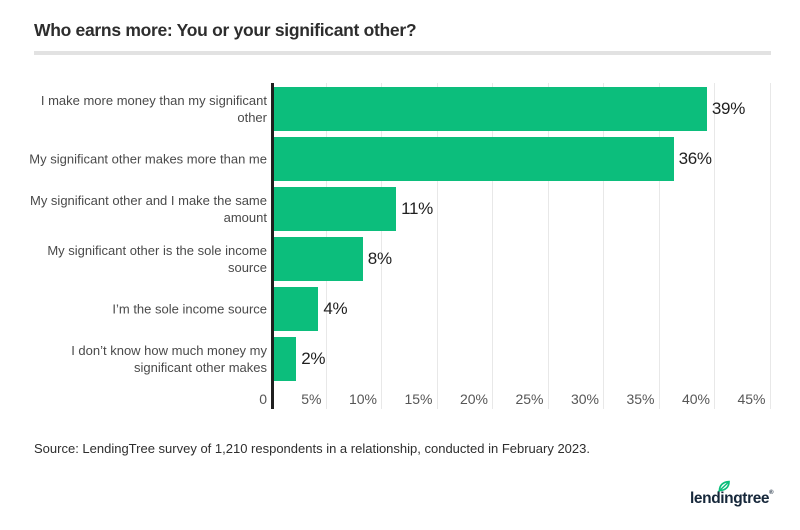  Describe the element at coordinates (335, 308) in the screenshot. I see `bar-value-label: 4%` at that location.